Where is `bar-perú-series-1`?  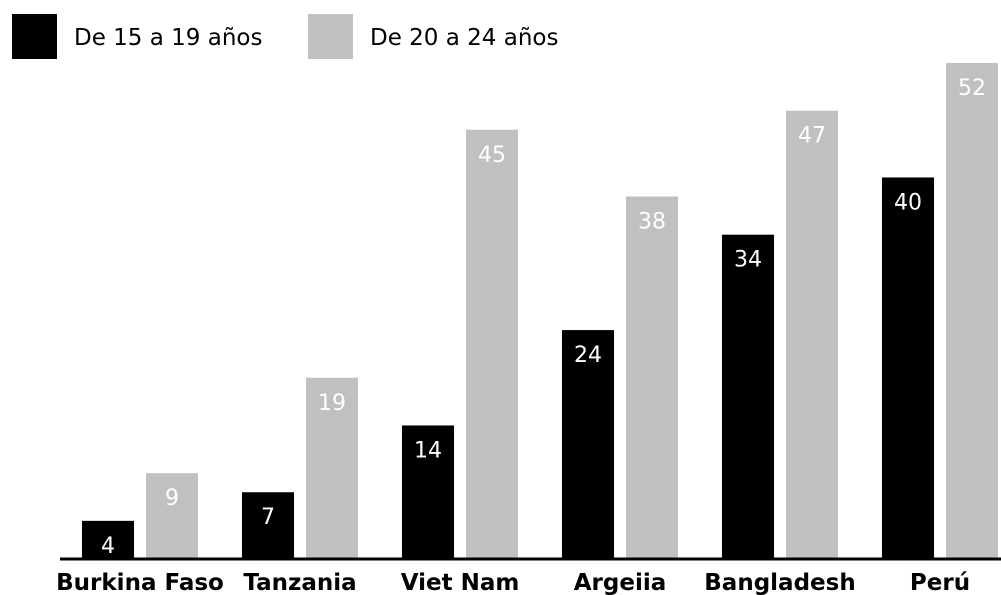
bar-perú-series-1 is located at coordinates (908, 368).